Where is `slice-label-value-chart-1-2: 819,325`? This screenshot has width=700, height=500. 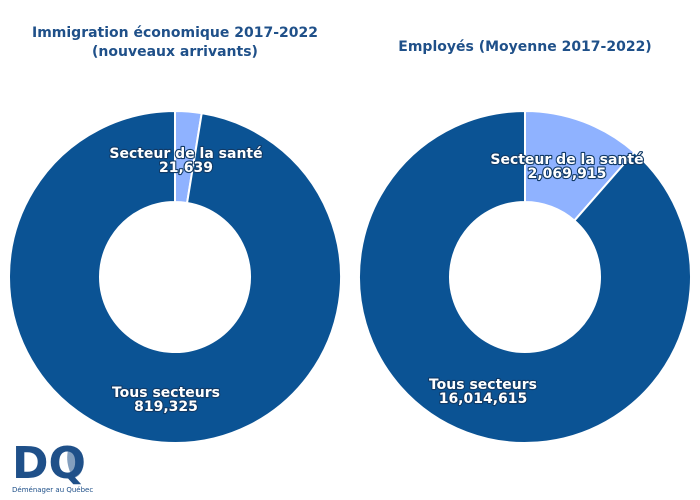
slice-label-value-chart-1-2: 819,325 is located at coordinates (166, 407).